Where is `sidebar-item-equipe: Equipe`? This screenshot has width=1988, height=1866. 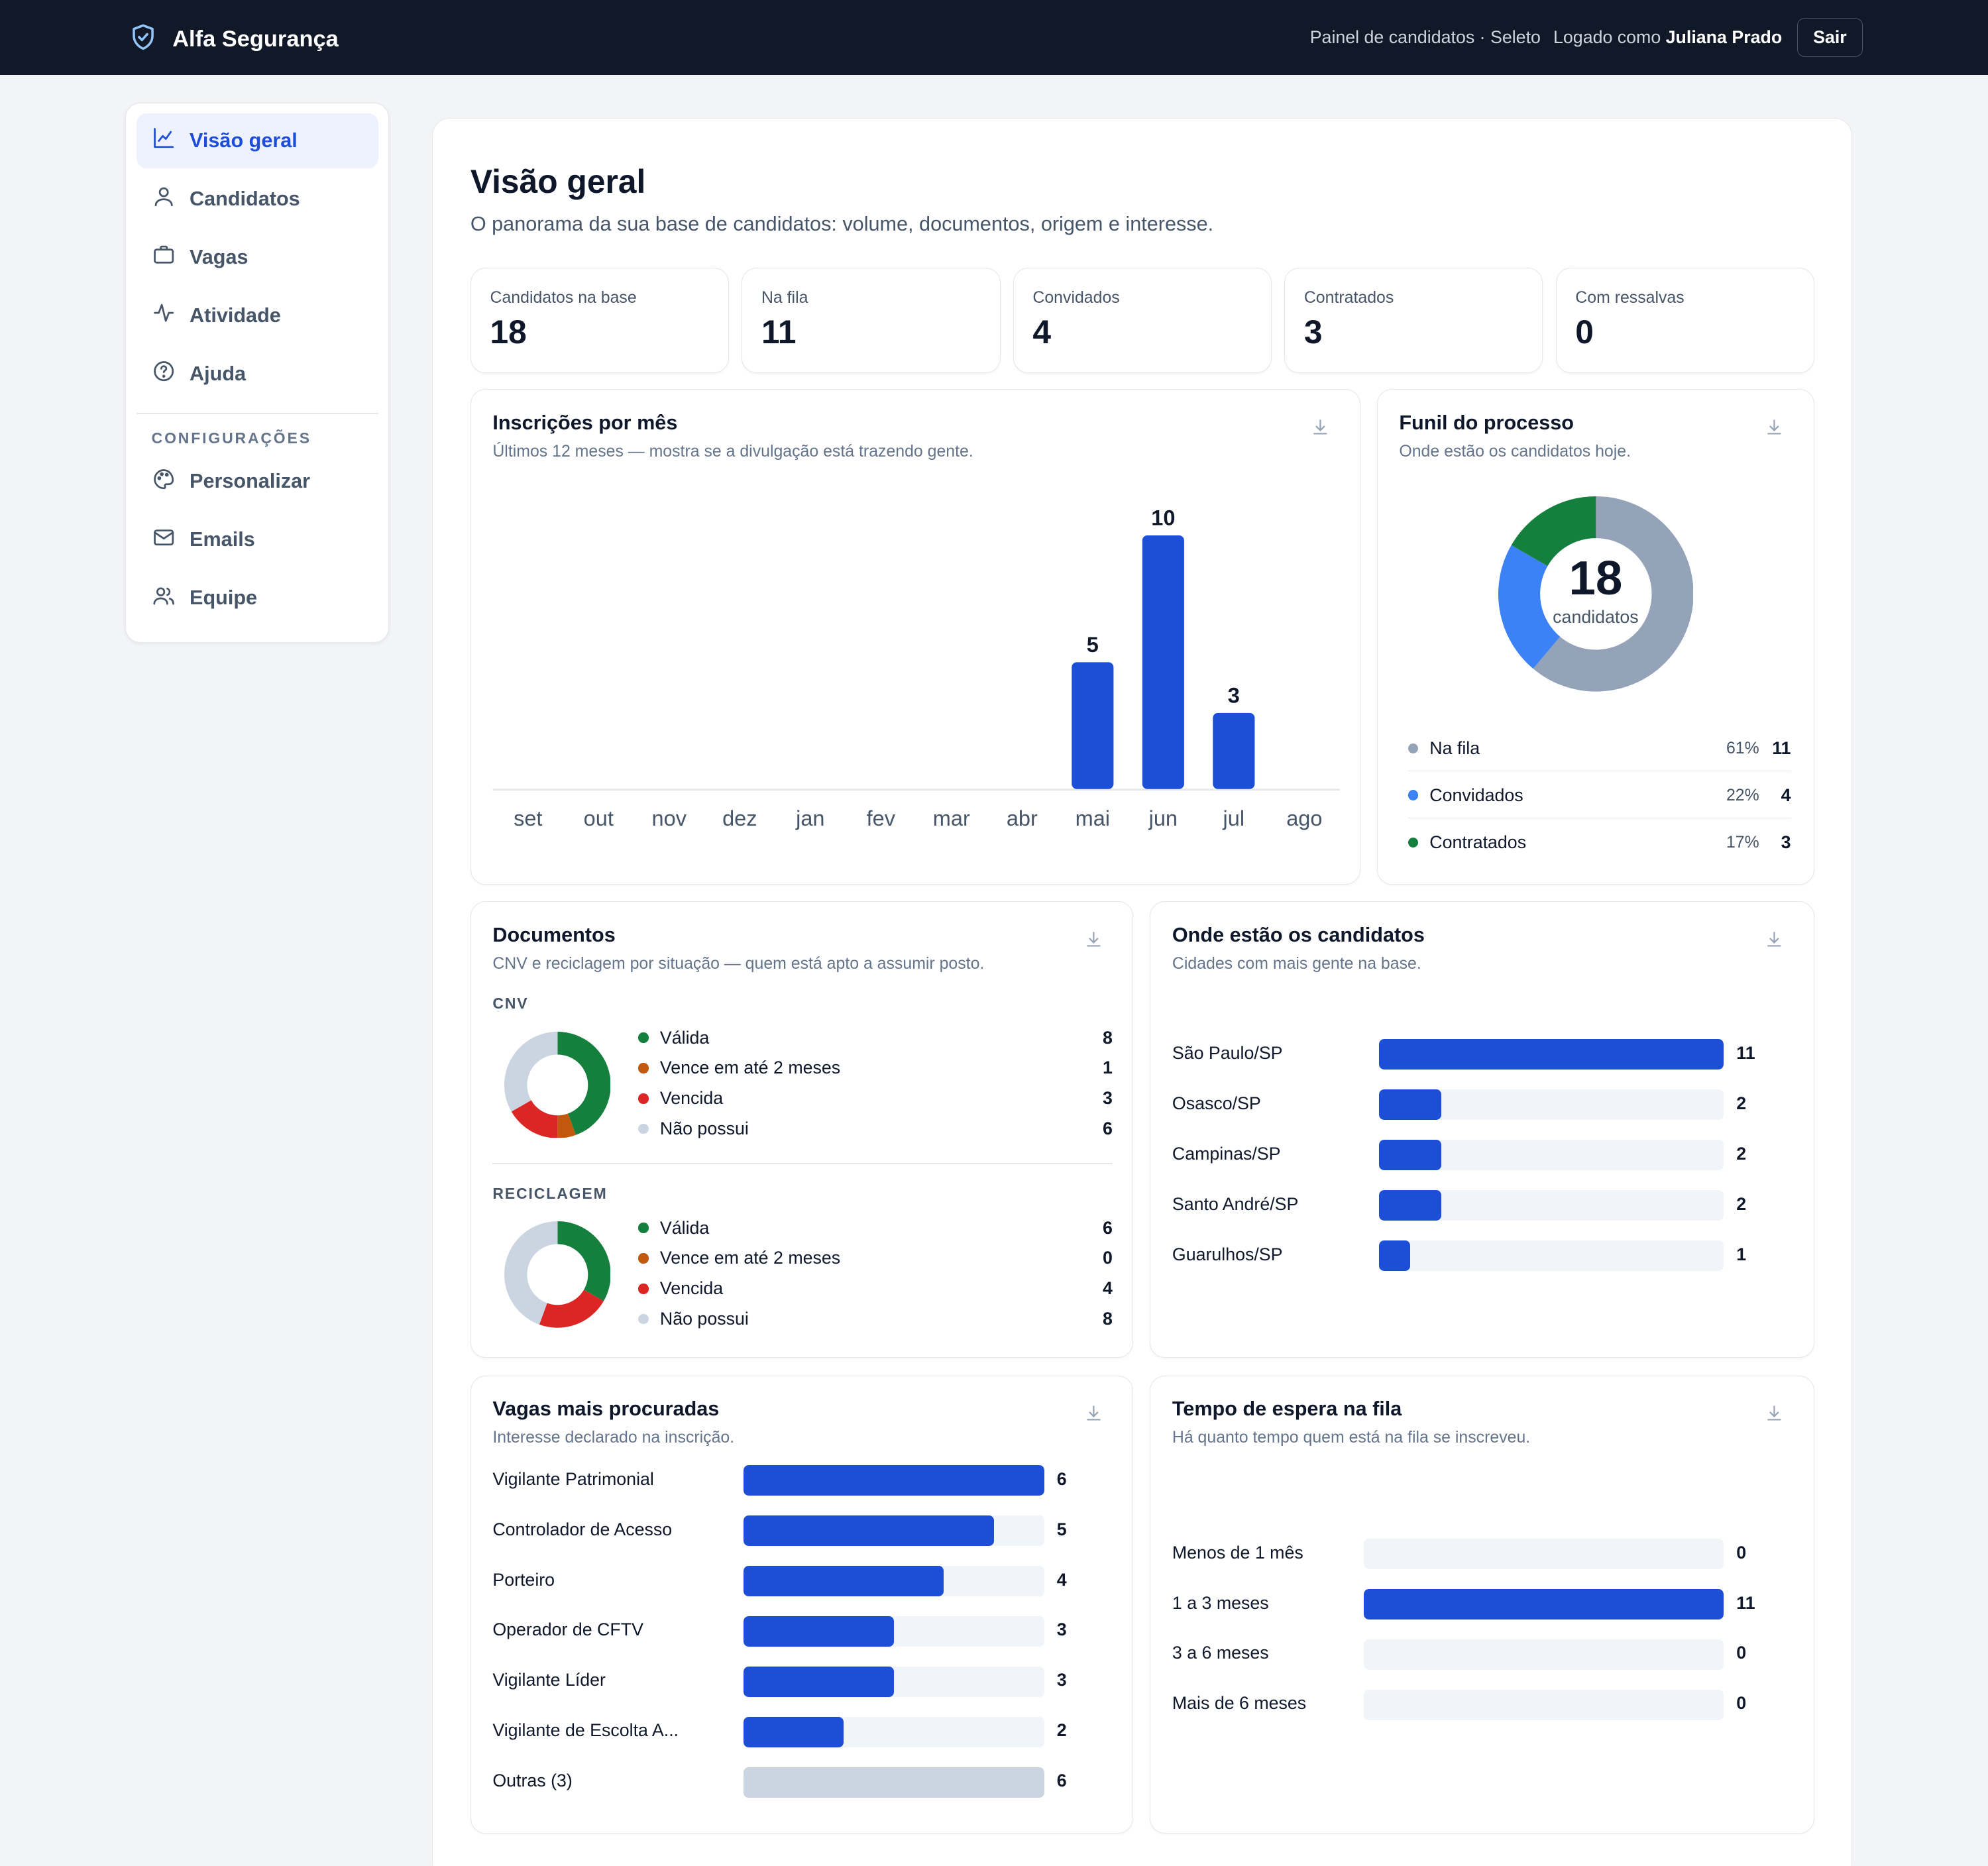
sidebar-item-equipe: Equipe is located at coordinates (257, 598).